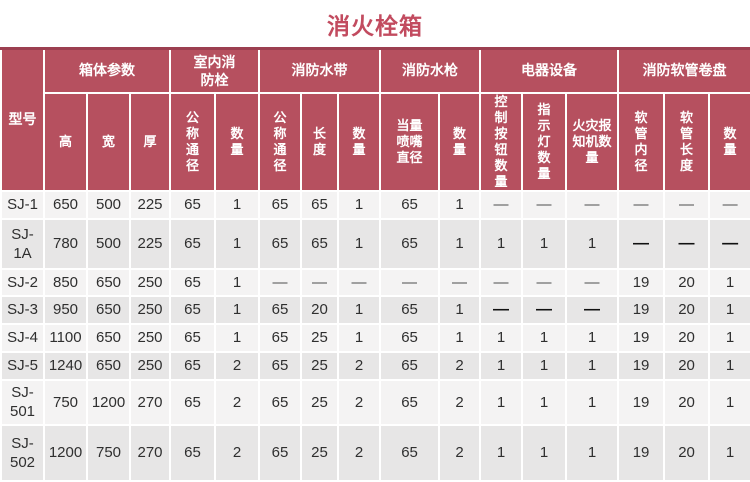  What do you see at coordinates (22, 243) in the screenshot?
I see `model-cell: SJ-1A` at bounding box center [22, 243].